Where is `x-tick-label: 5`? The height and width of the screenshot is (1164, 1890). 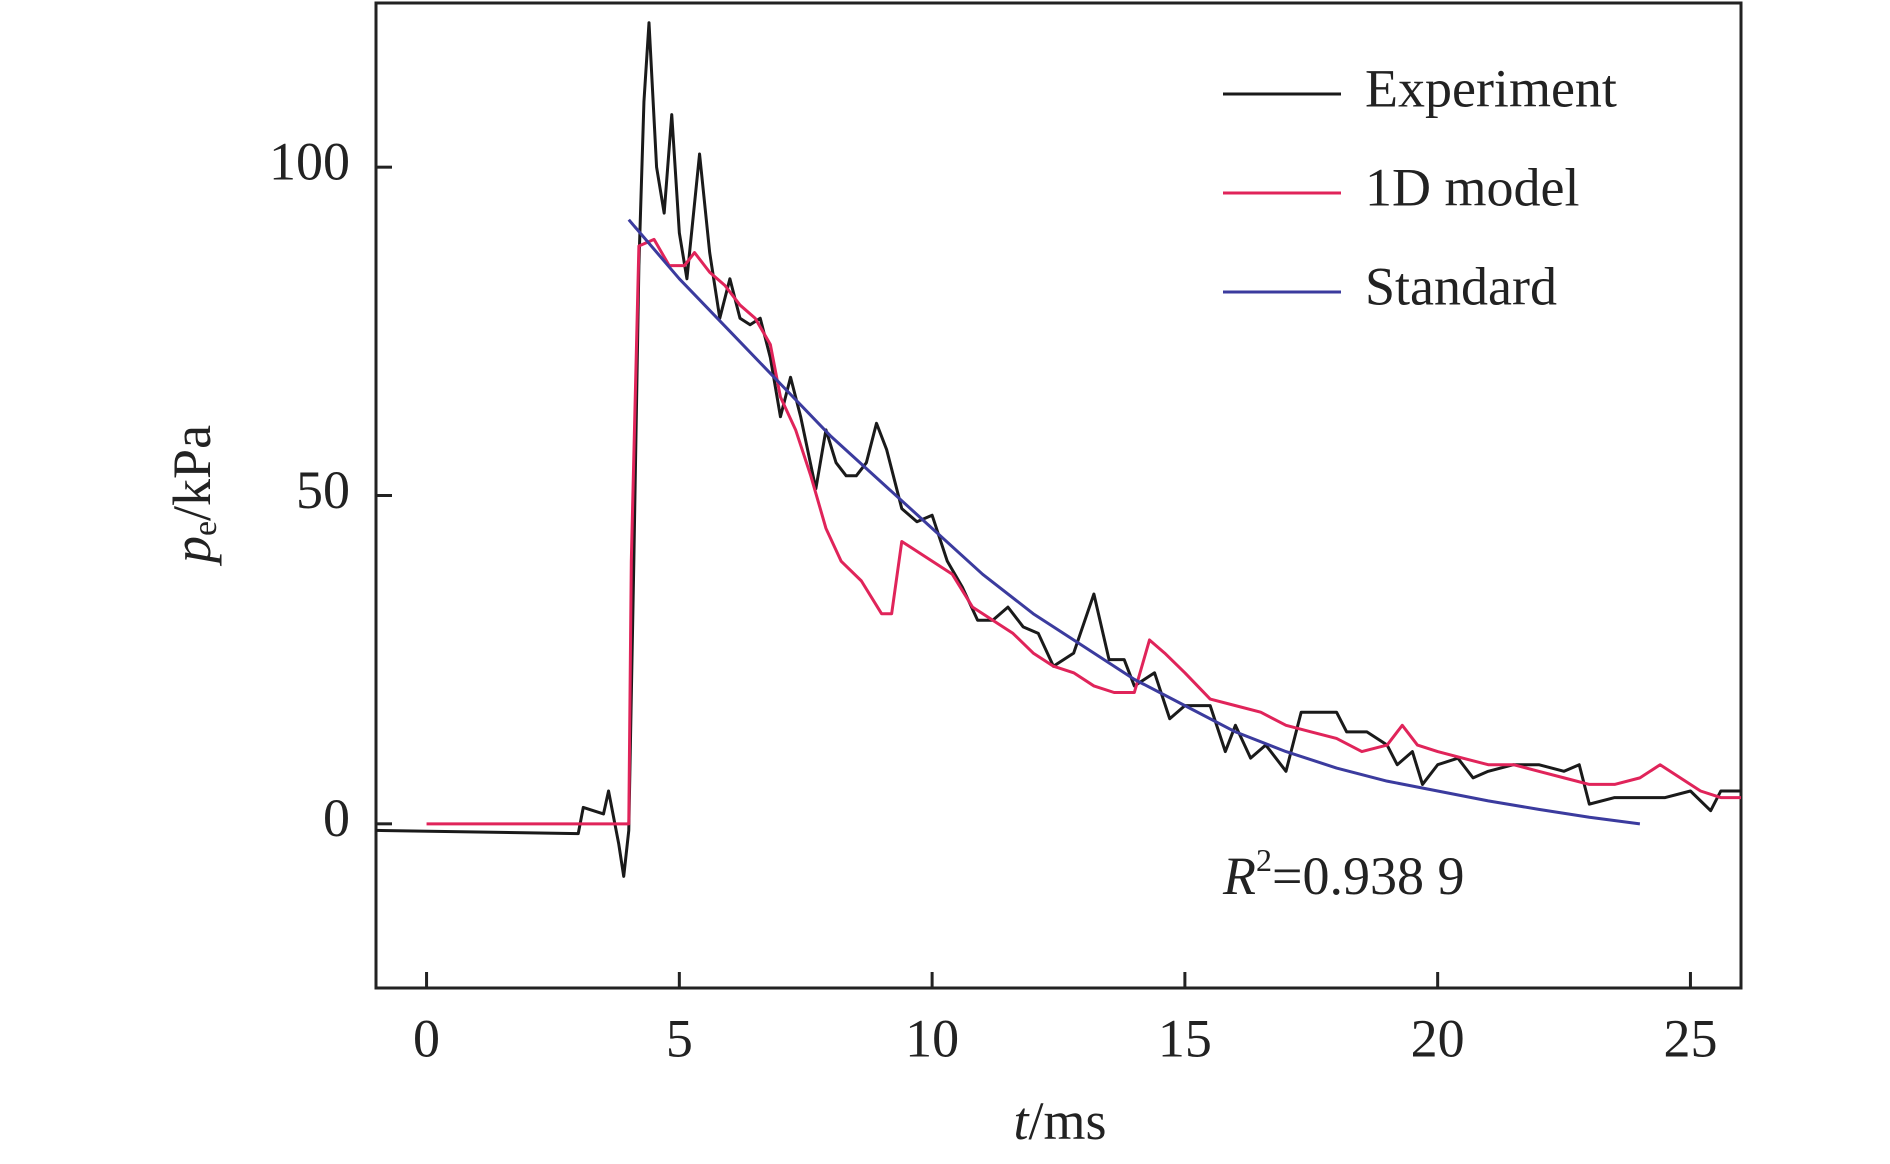
x-tick-label: 5 is located at coordinates (679, 1038).